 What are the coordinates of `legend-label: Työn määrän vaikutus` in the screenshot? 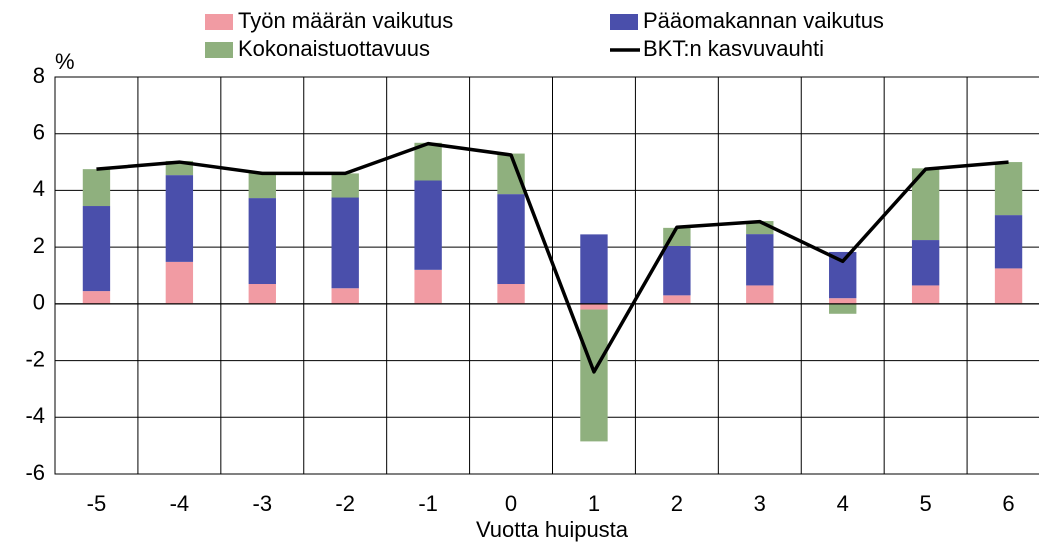 It's located at (345, 20).